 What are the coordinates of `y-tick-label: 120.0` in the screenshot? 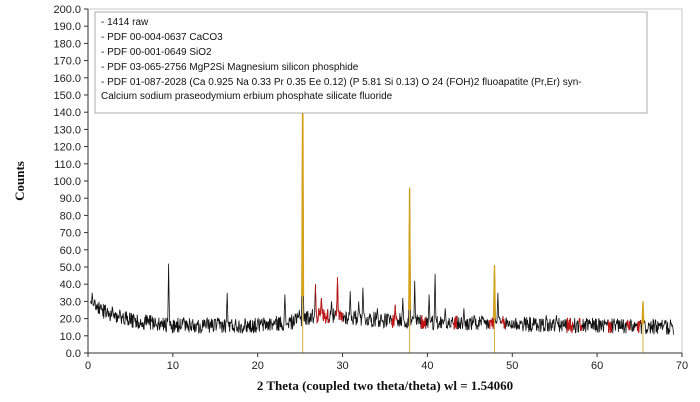 It's located at (67, 148).